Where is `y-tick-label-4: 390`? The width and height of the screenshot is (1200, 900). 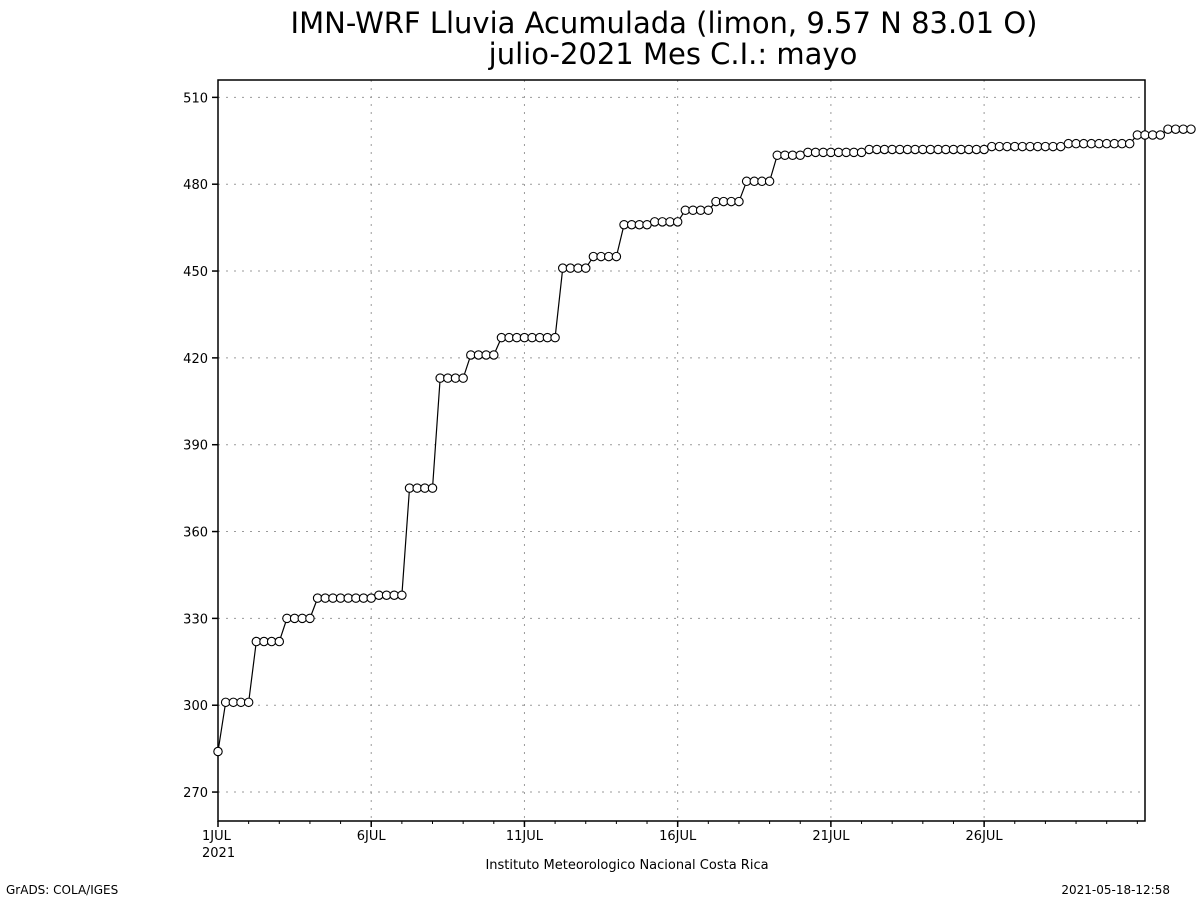 y-tick-label-4: 390 is located at coordinates (195, 446).